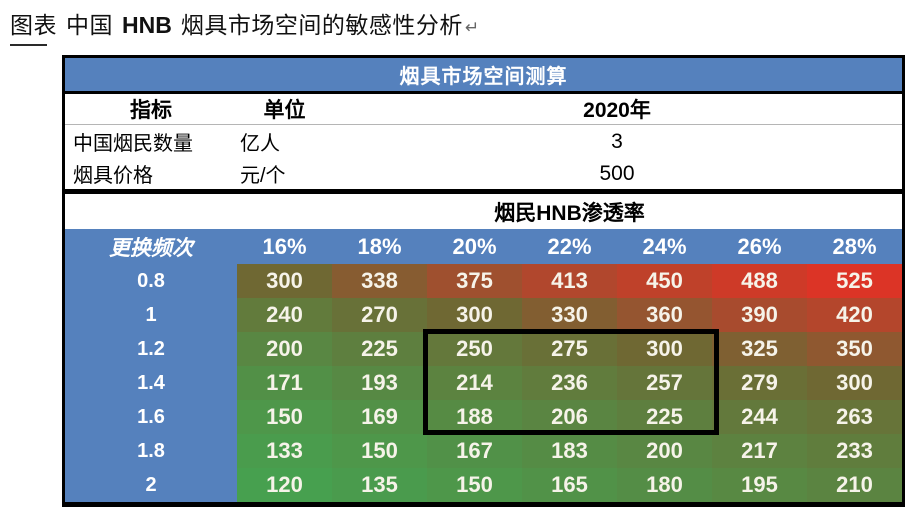 Image resolution: width=916 pixels, height=509 pixels. What do you see at coordinates (379, 383) in the screenshot?
I see `heatmap-cell: 193` at bounding box center [379, 383].